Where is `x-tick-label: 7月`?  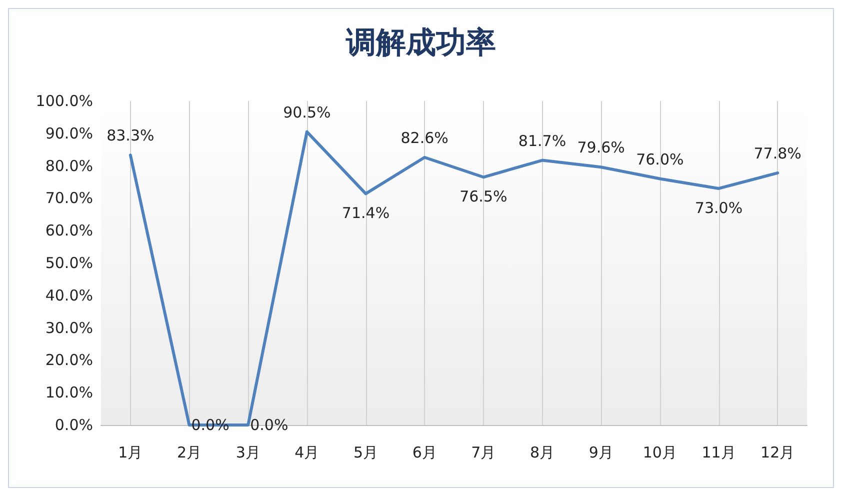 x-tick-label: 7月 is located at coordinates (483, 453).